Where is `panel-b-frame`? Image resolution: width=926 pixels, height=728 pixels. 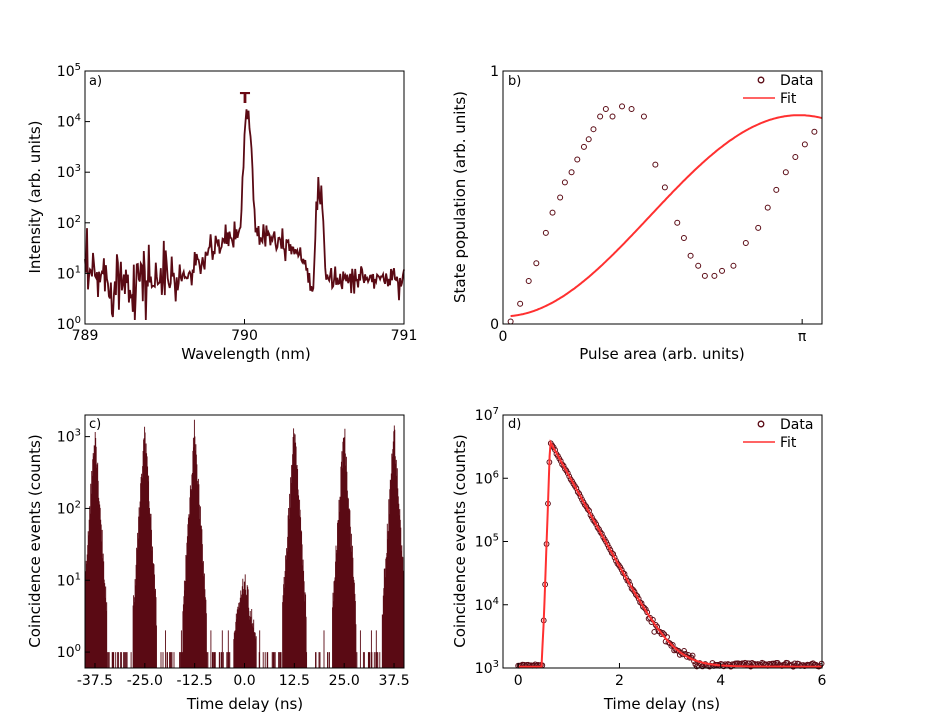 panel-b-frame is located at coordinates (662, 197).